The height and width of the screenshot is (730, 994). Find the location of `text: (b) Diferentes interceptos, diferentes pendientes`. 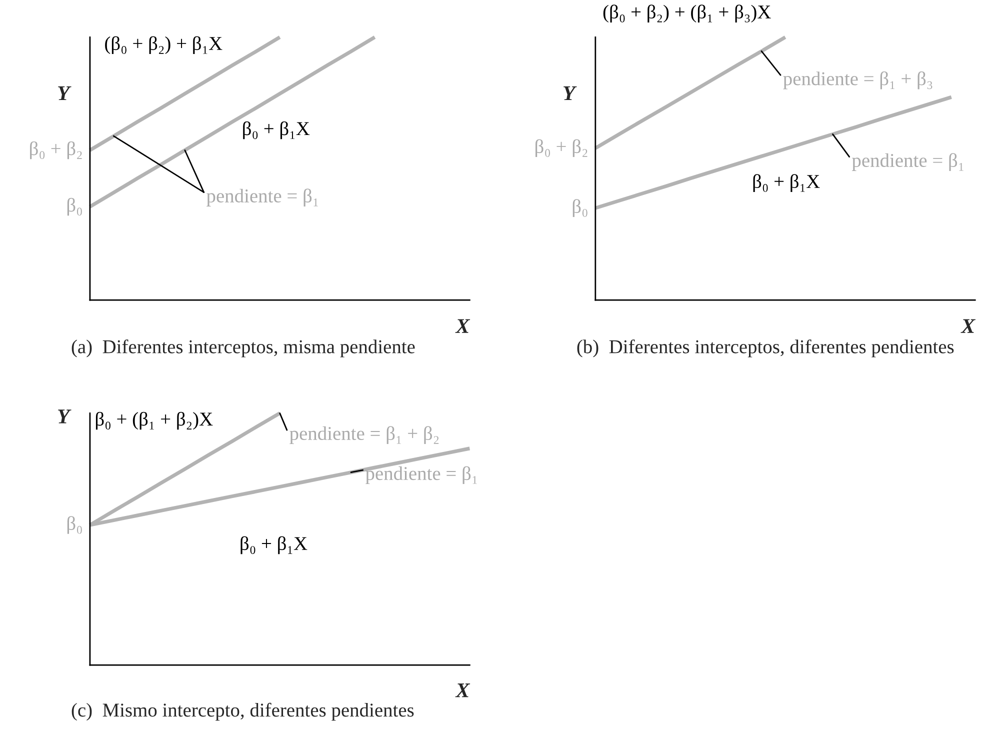

text: (b) Diferentes interceptos, diferentes pendientes is located at coordinates (765, 348).